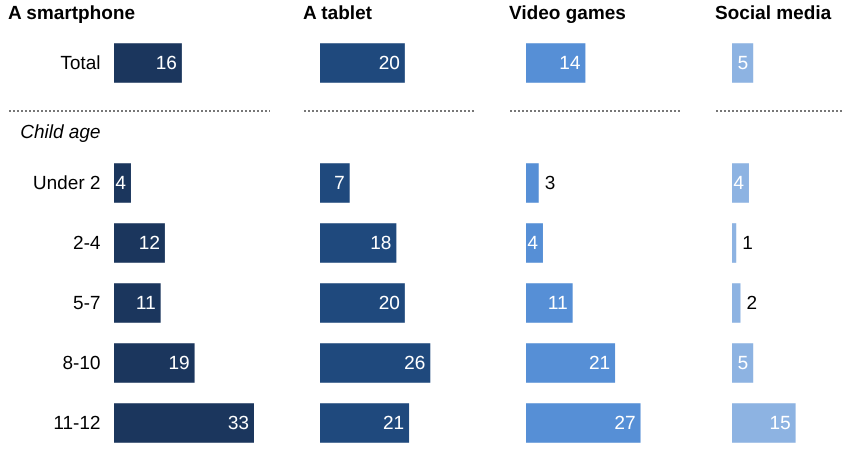  What do you see at coordinates (179, 363) in the screenshot?
I see `data-label: 19` at bounding box center [179, 363].